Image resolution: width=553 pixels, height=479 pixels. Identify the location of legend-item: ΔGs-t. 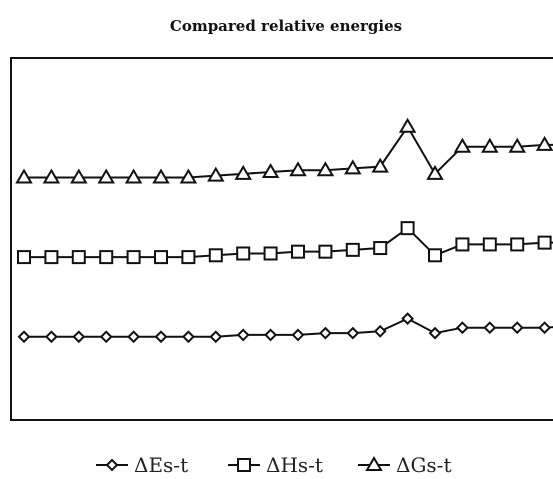
(404, 465).